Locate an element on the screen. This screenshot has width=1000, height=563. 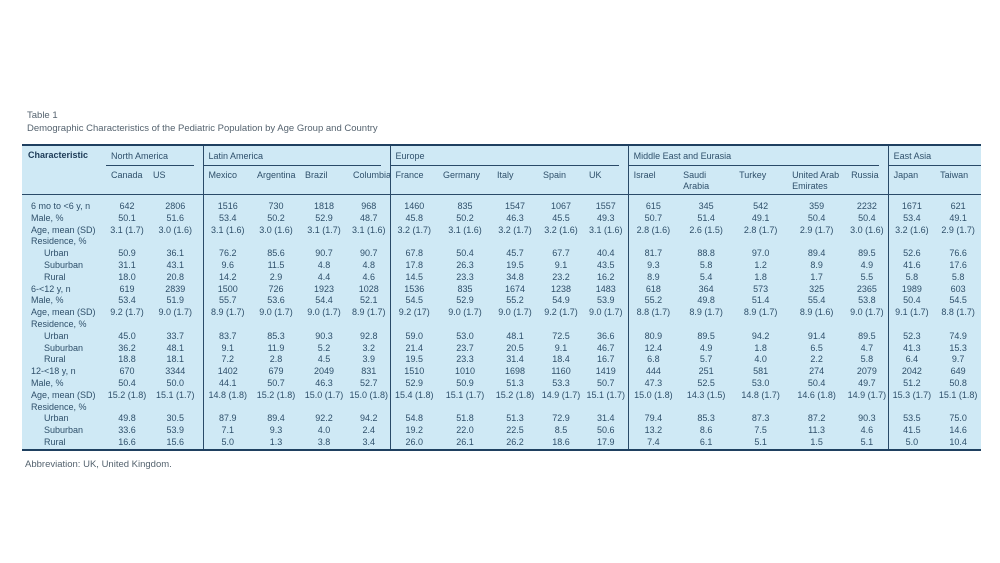
data-cell: 14.6 is located at coordinates (958, 430).